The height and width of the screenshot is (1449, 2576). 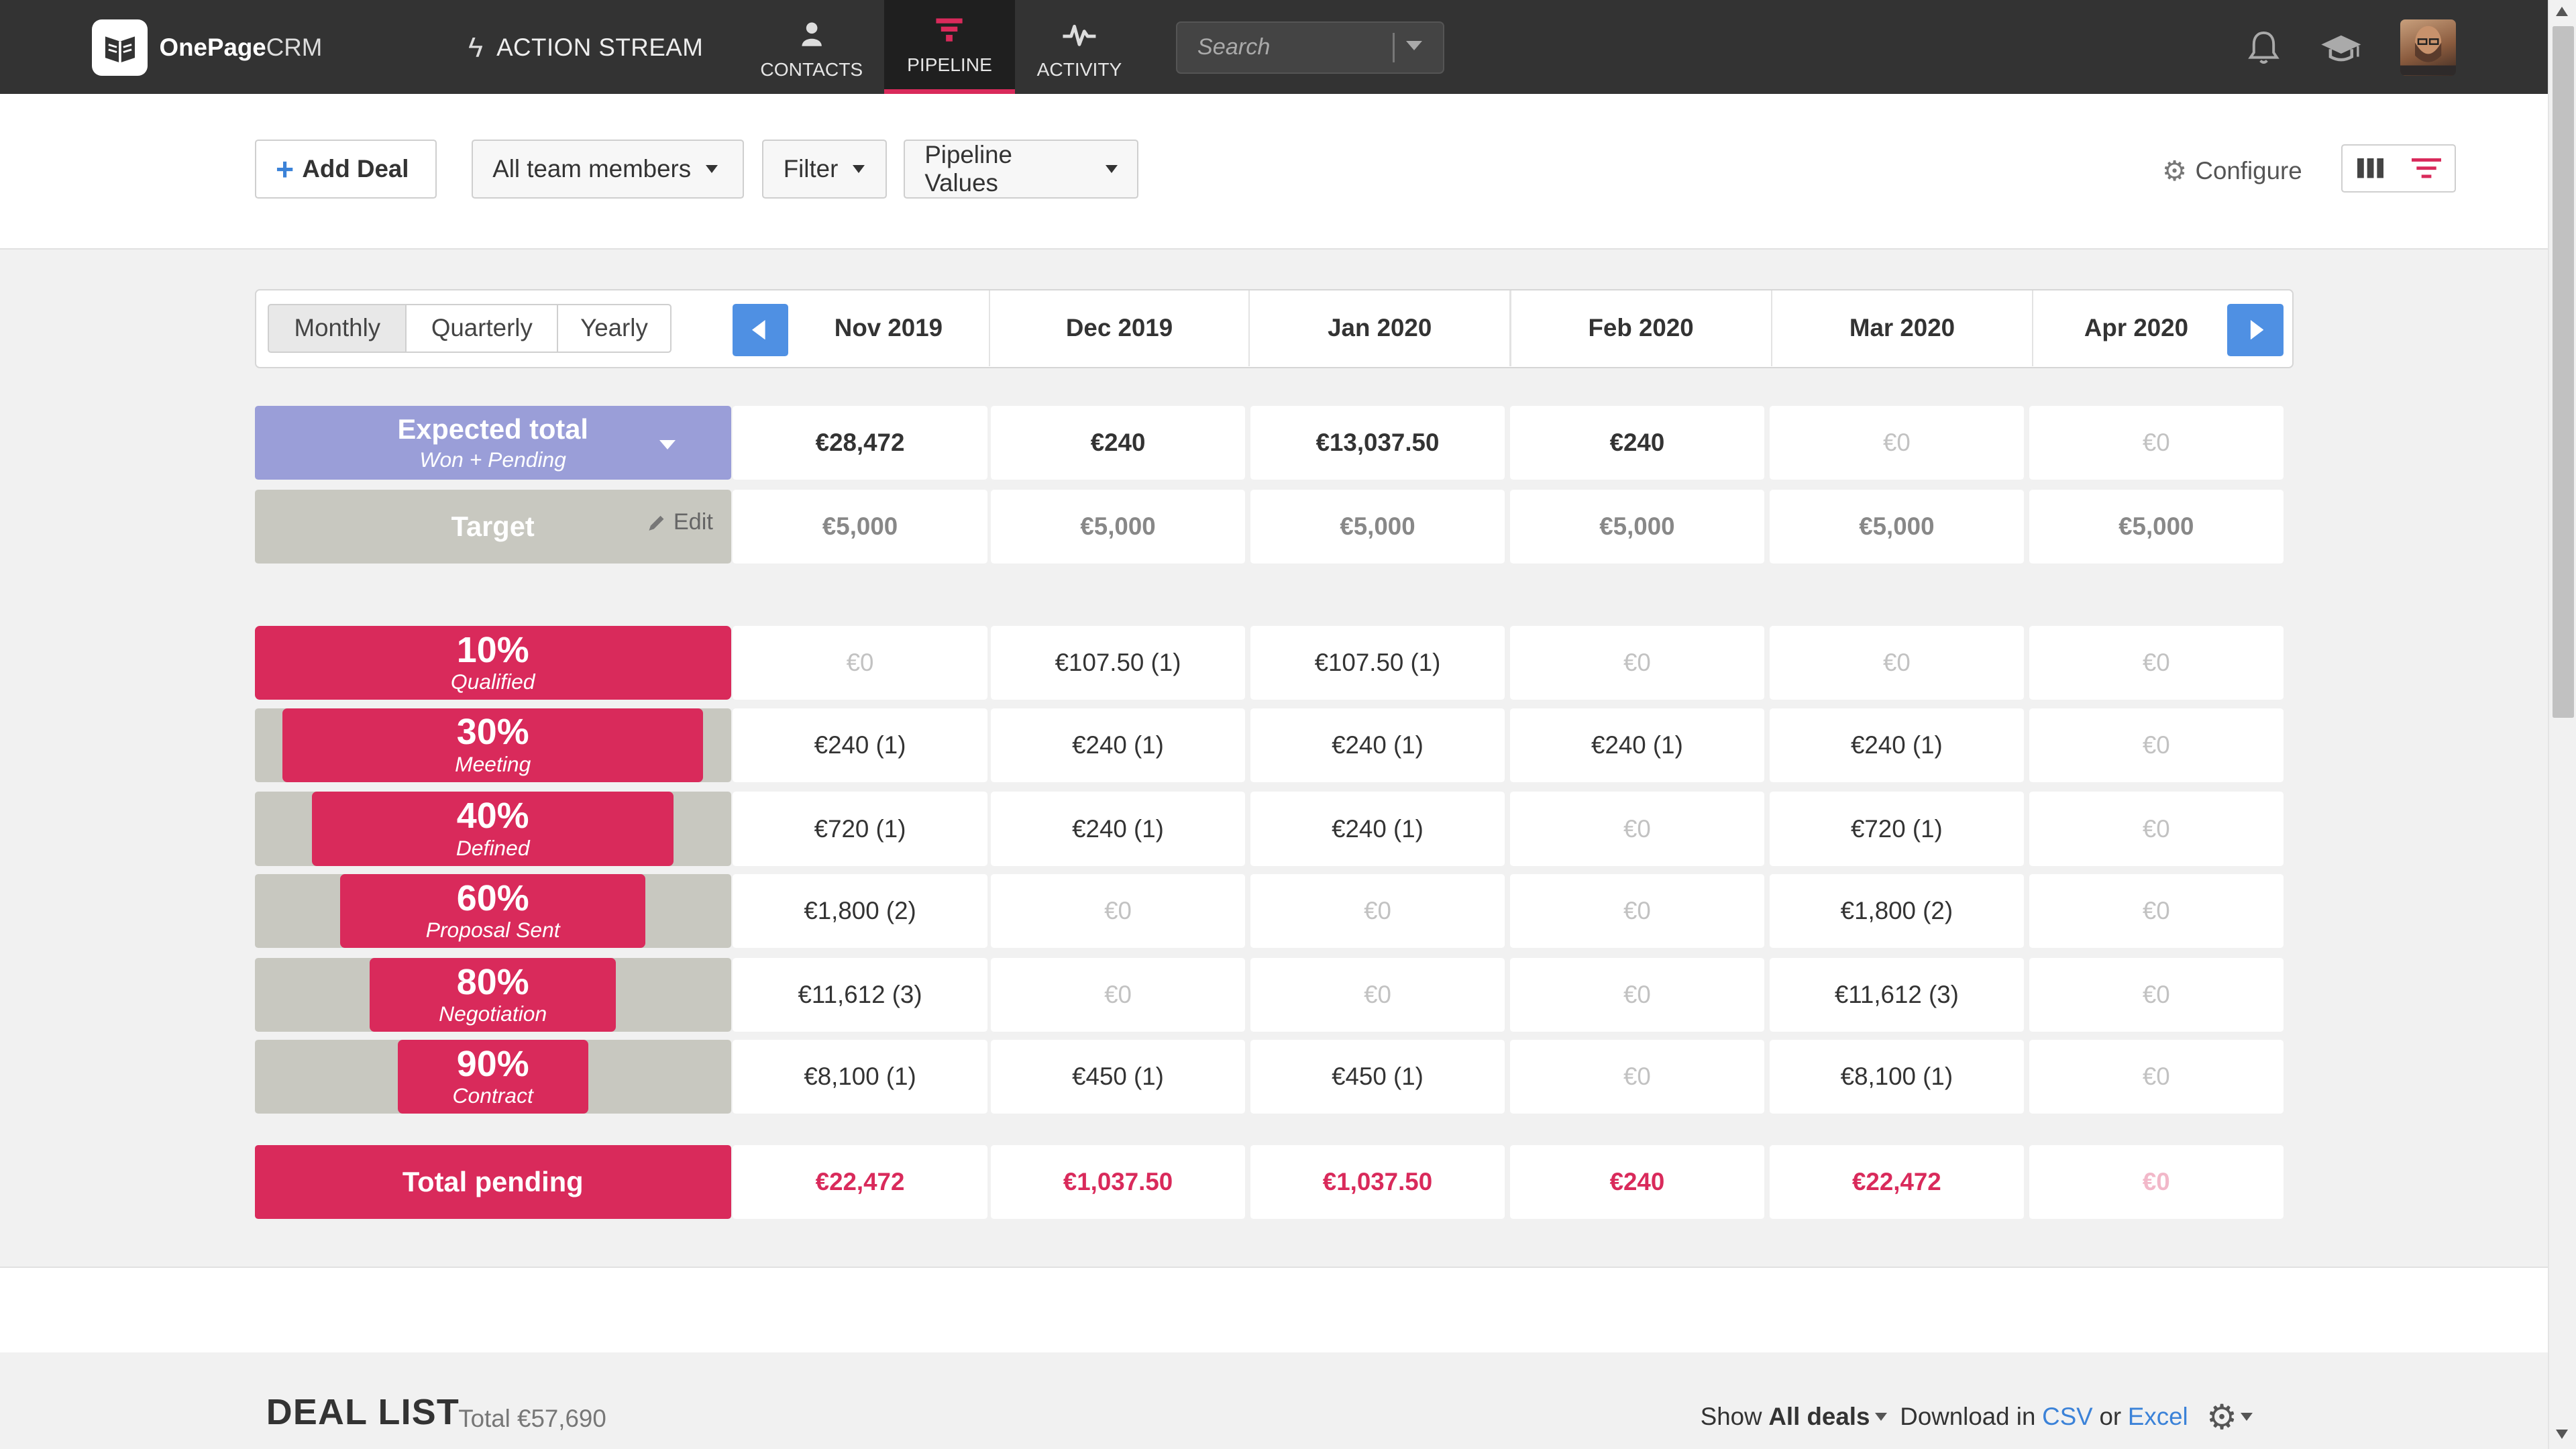 What do you see at coordinates (492, 526) in the screenshot?
I see `target-header: Target Edit` at bounding box center [492, 526].